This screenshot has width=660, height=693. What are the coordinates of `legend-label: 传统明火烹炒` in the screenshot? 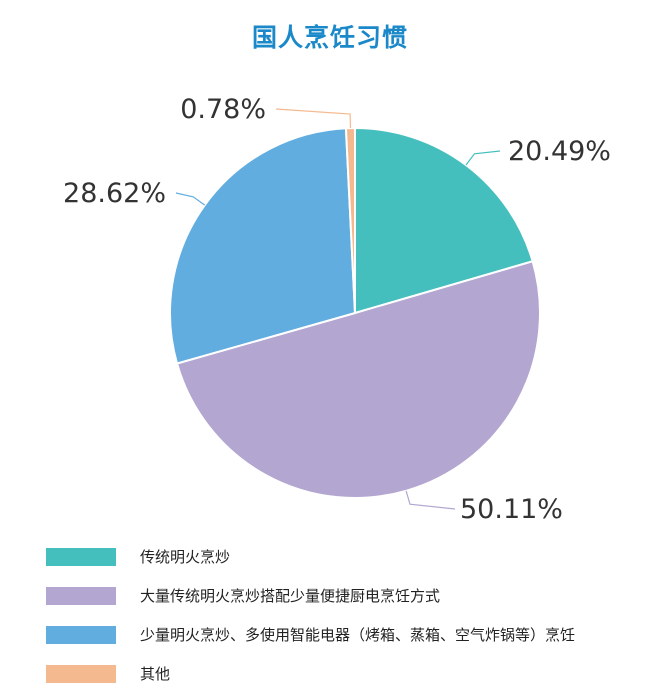 It's located at (185, 557).